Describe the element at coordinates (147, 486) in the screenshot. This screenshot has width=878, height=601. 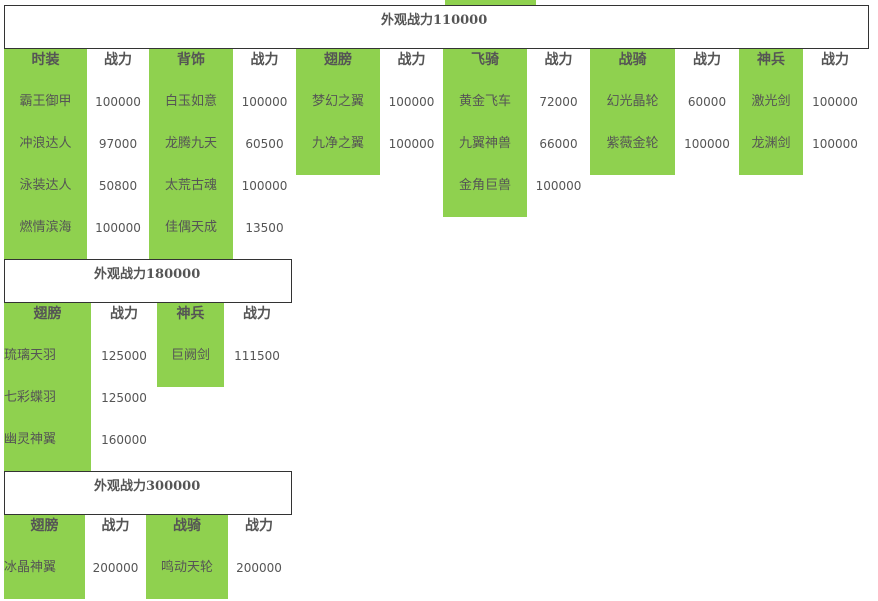
I see `section3-title: 外观战力300000` at that location.